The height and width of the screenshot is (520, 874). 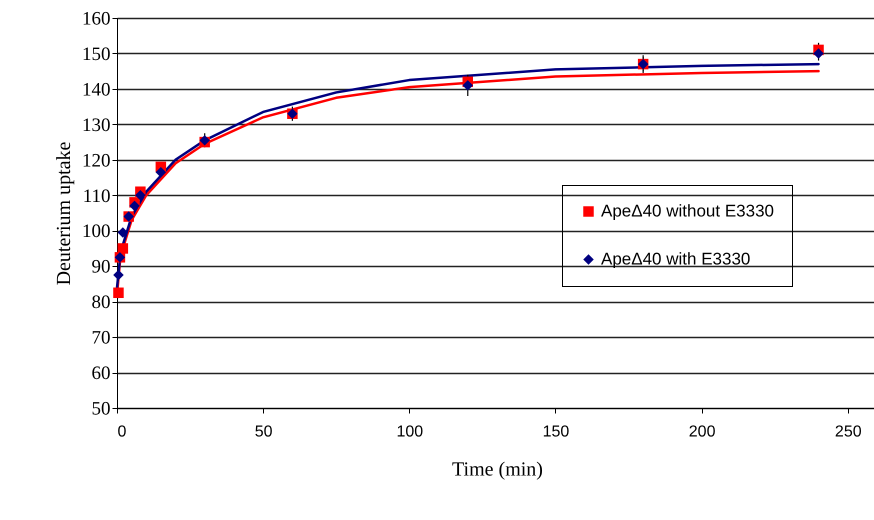 I want to click on y-tick-label: 140, so click(x=96, y=89).